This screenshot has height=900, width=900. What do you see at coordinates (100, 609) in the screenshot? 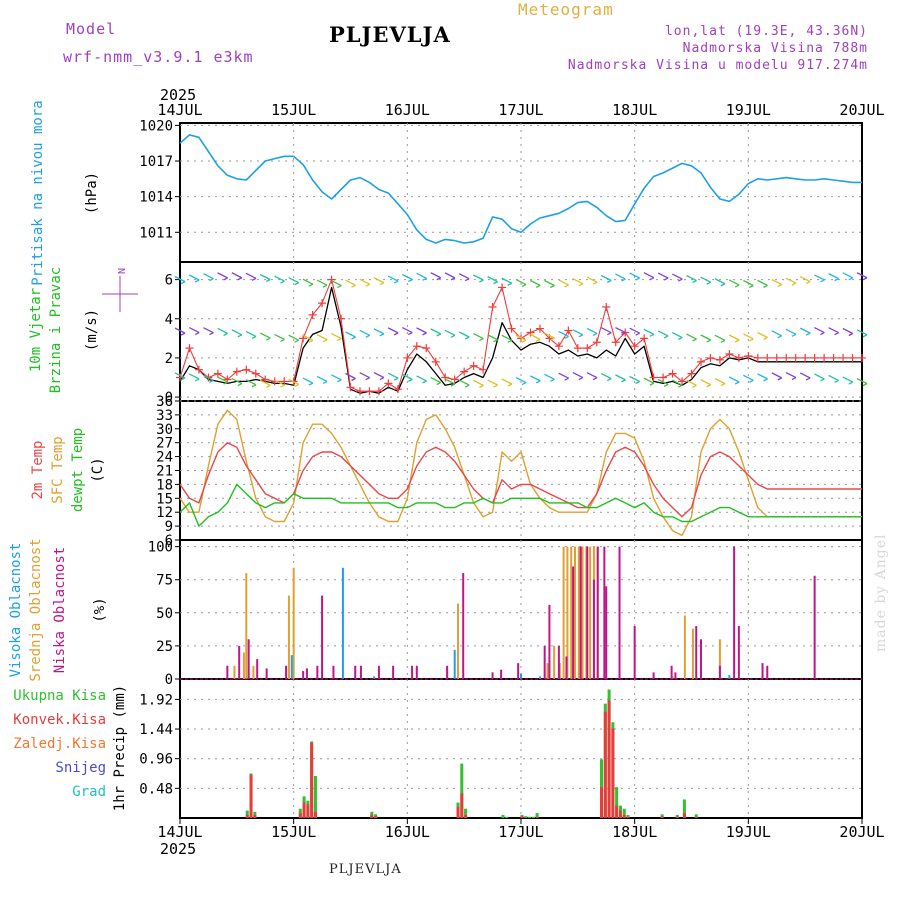
I see `cloud-unit-label: (%)` at bounding box center [100, 609].